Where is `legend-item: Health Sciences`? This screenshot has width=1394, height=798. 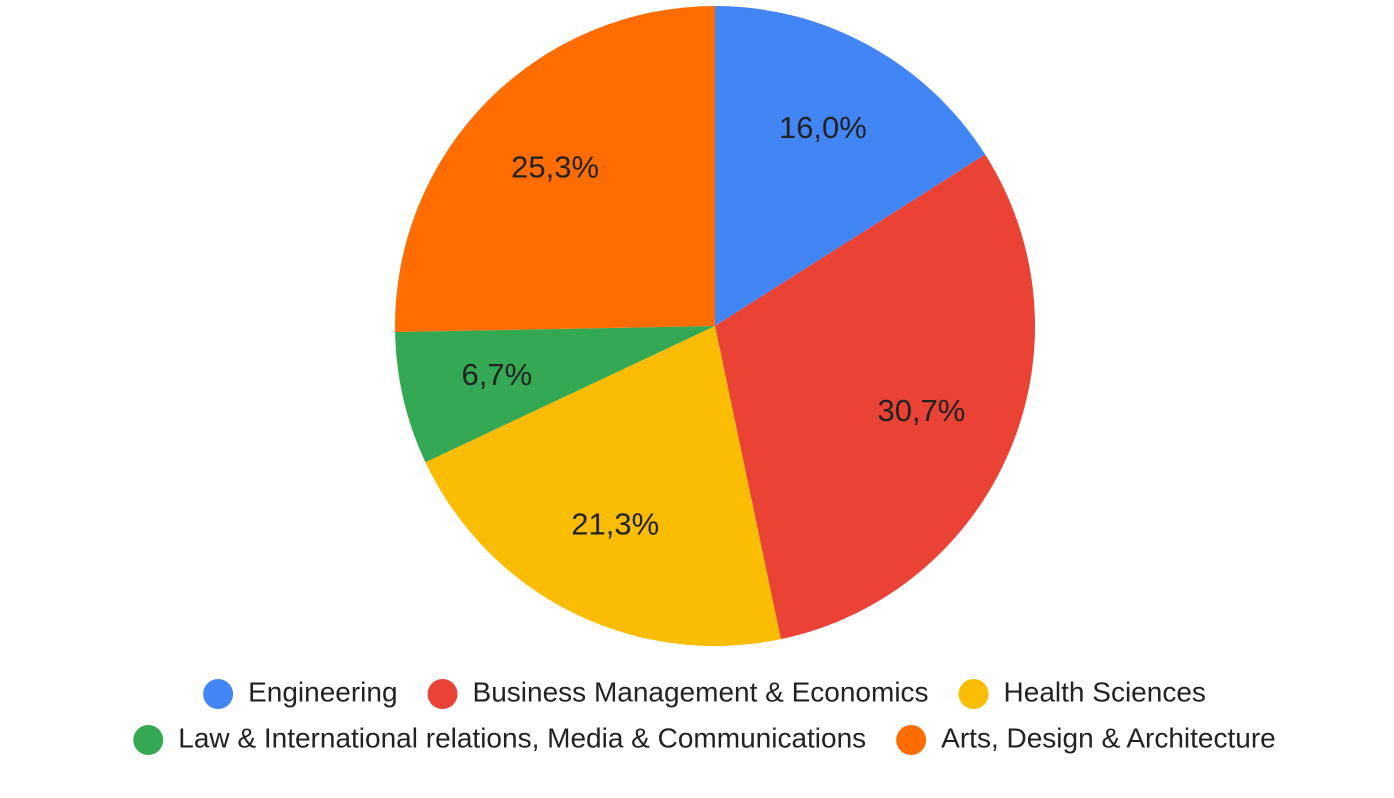
legend-item: Health Sciences is located at coordinates (1082, 692).